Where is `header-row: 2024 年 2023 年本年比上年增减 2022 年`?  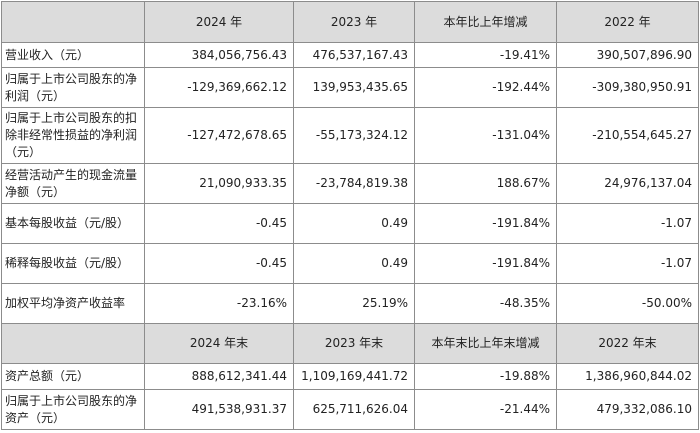
header-row: 2024 年 2023 年本年比上年增减 2022 年 is located at coordinates (350, 22).